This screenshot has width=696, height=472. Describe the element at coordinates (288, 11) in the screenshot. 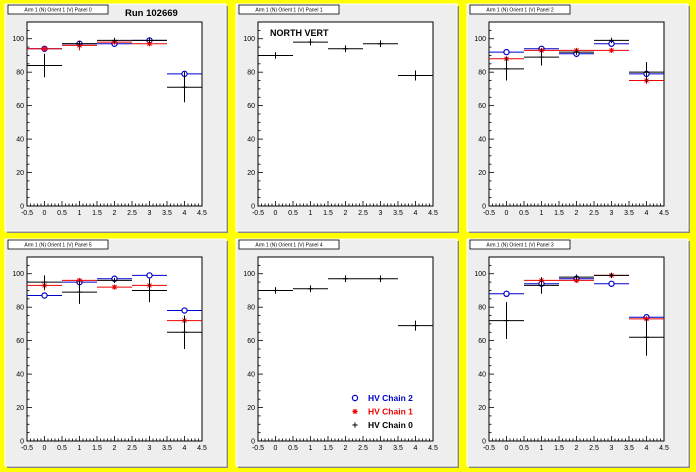

I see `pad-title-text: Arm 1 (N) Orient 1 (V) Panel 1` at that location.